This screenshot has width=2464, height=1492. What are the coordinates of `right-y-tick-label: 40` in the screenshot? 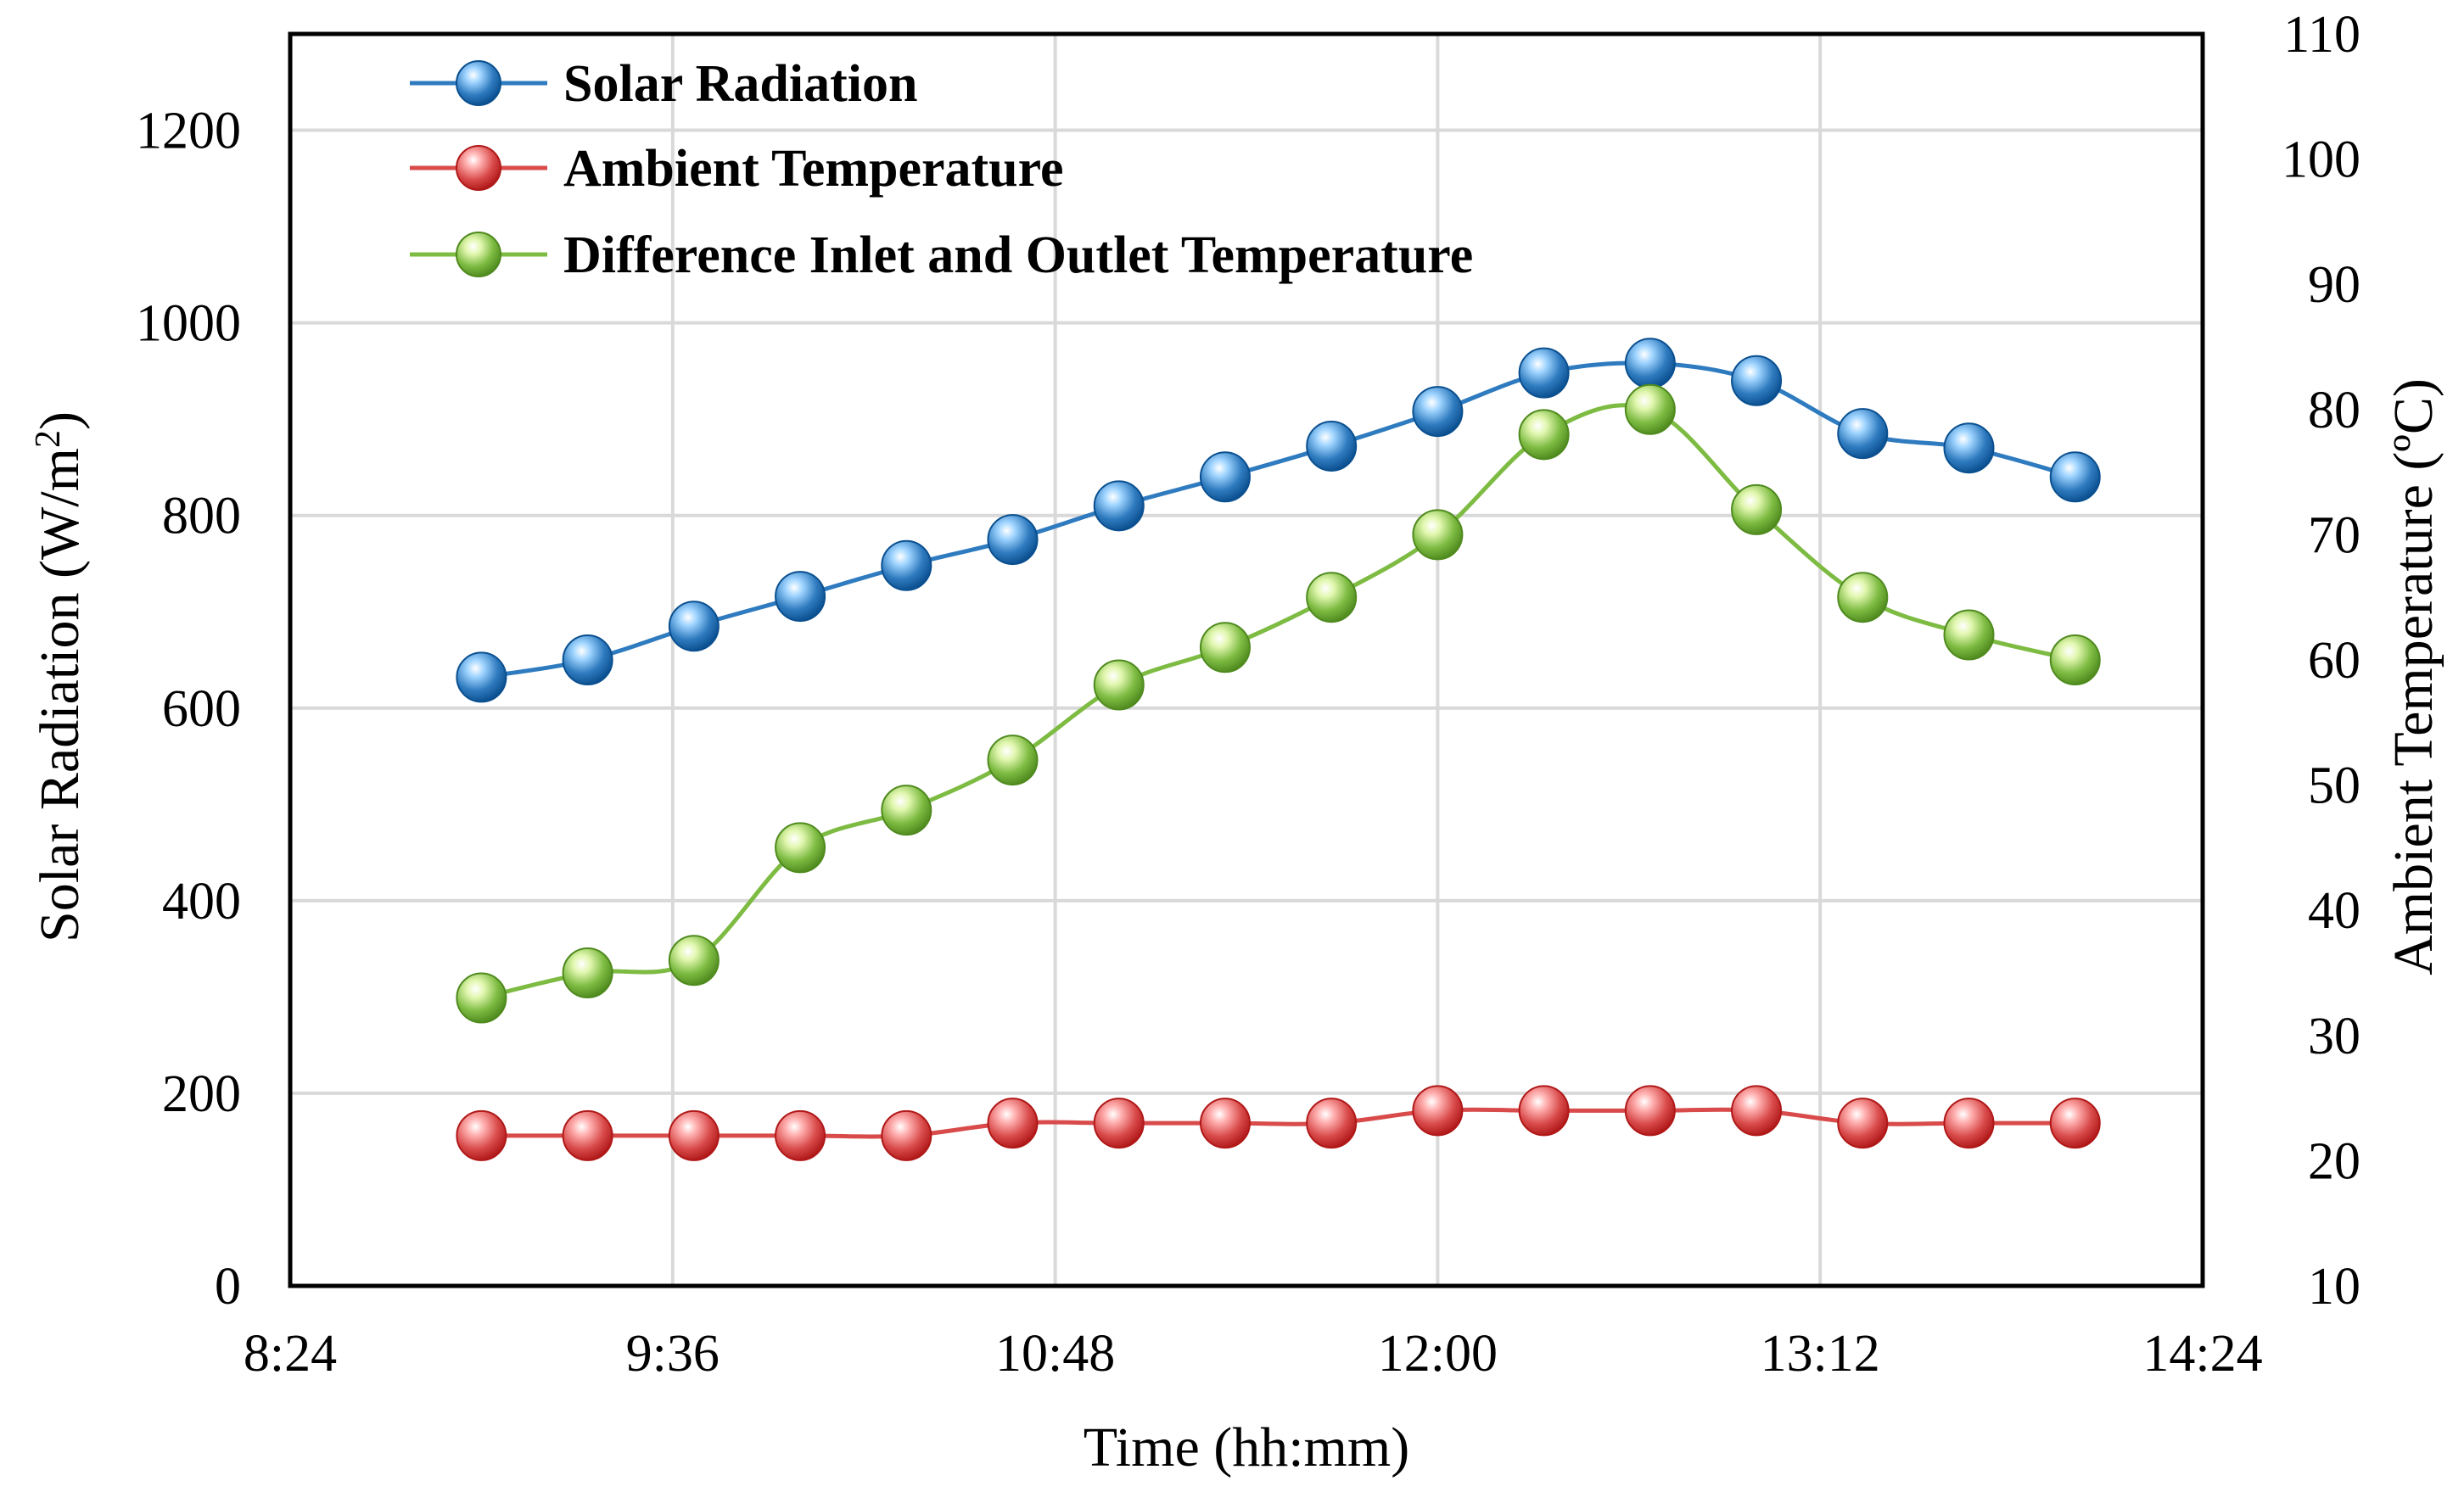 It's located at (2334, 911).